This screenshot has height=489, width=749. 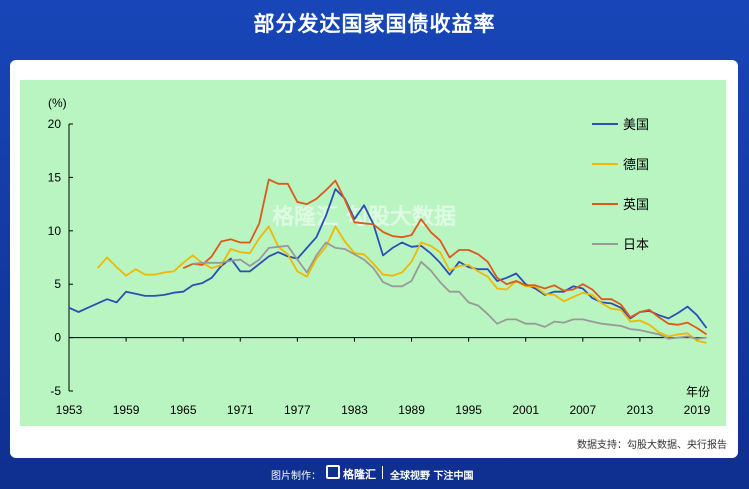 What do you see at coordinates (55, 391) in the screenshot?
I see `y-tick-label: -5` at bounding box center [55, 391].